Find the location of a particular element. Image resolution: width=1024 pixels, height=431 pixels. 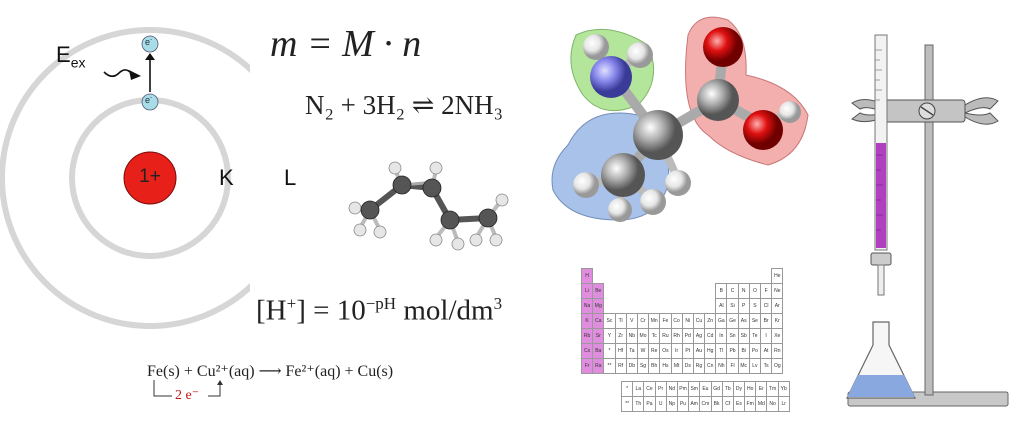

element-cell: Ts is located at coordinates (766, 366).